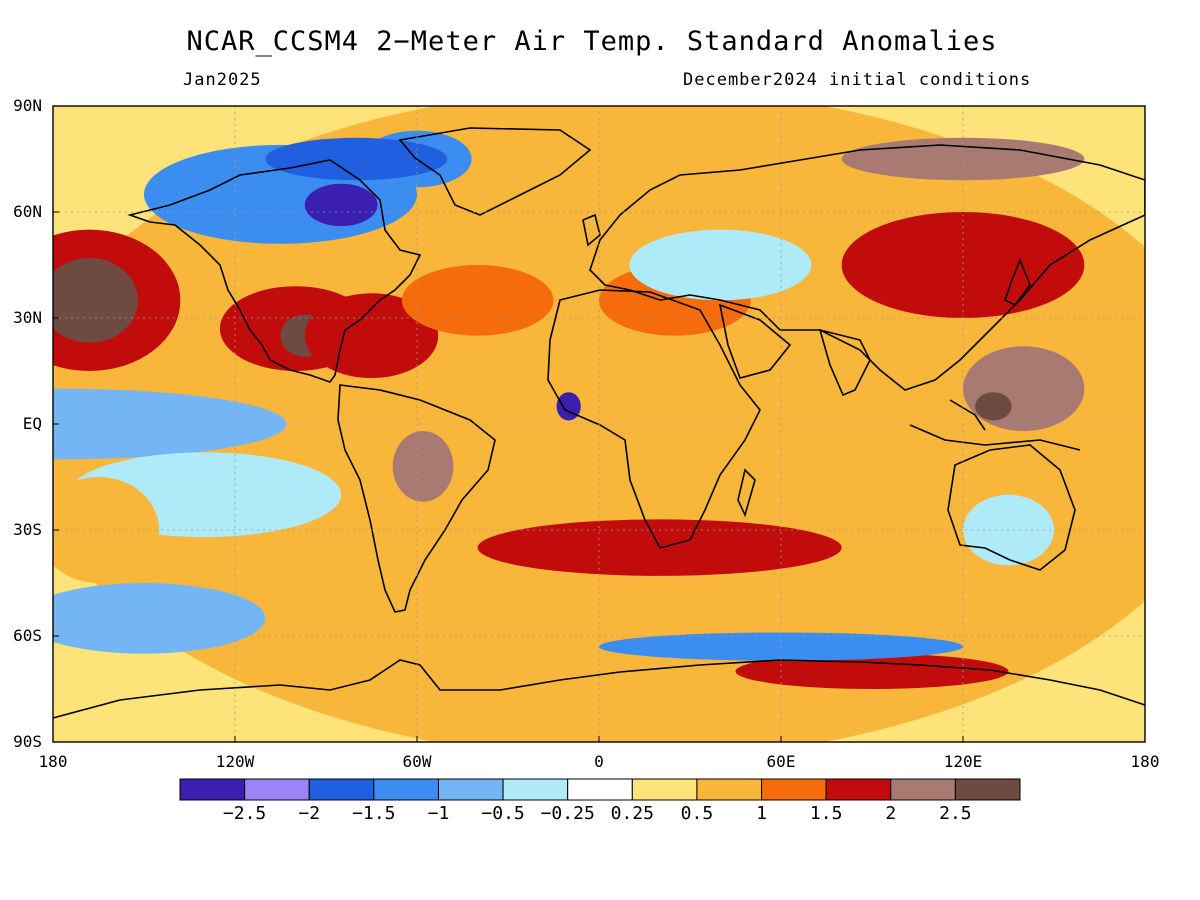 This screenshot has height=900, width=1200. What do you see at coordinates (568, 813) in the screenshot?
I see `colorbar-label: −0.25` at bounding box center [568, 813].